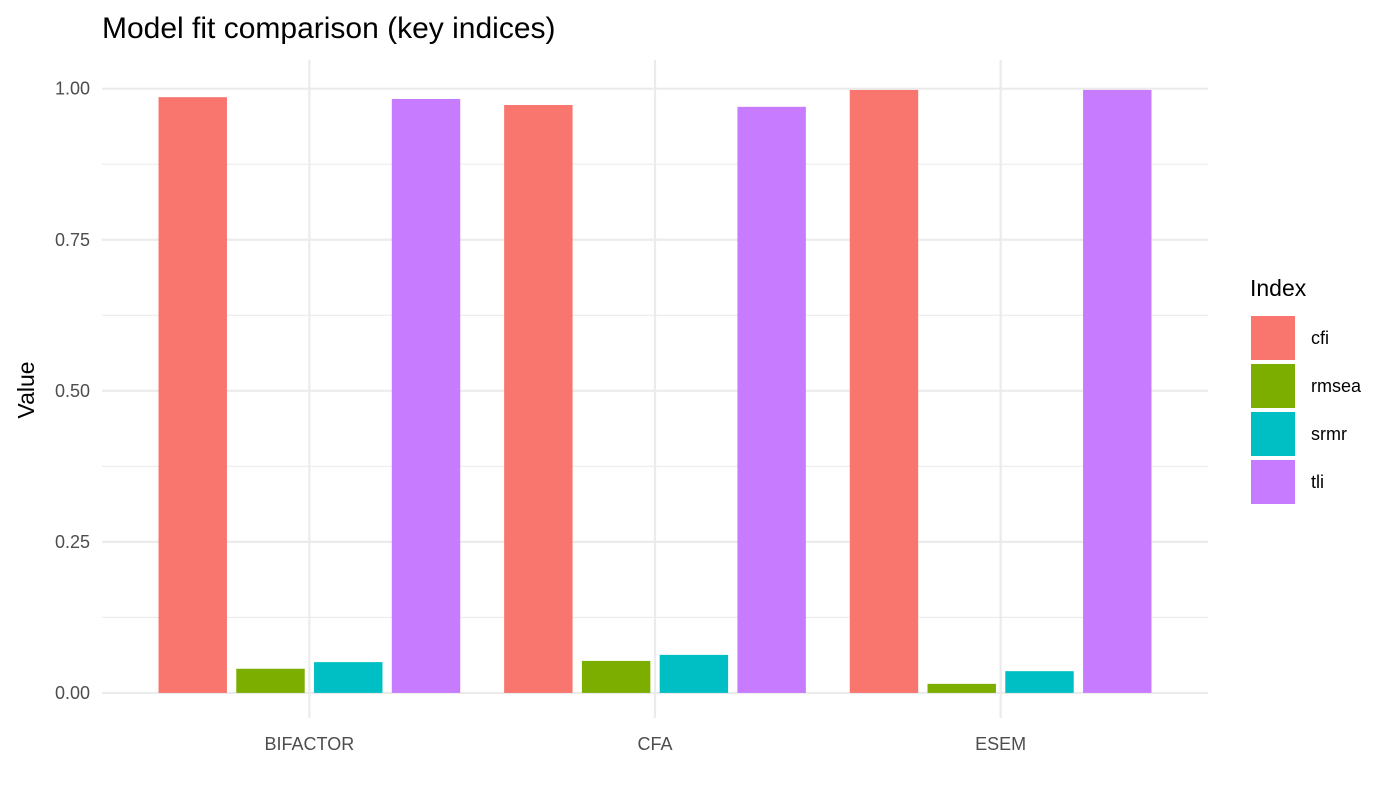 This screenshot has width=1400, height=800. I want to click on y-tick-label: 0.50, so click(72, 391).